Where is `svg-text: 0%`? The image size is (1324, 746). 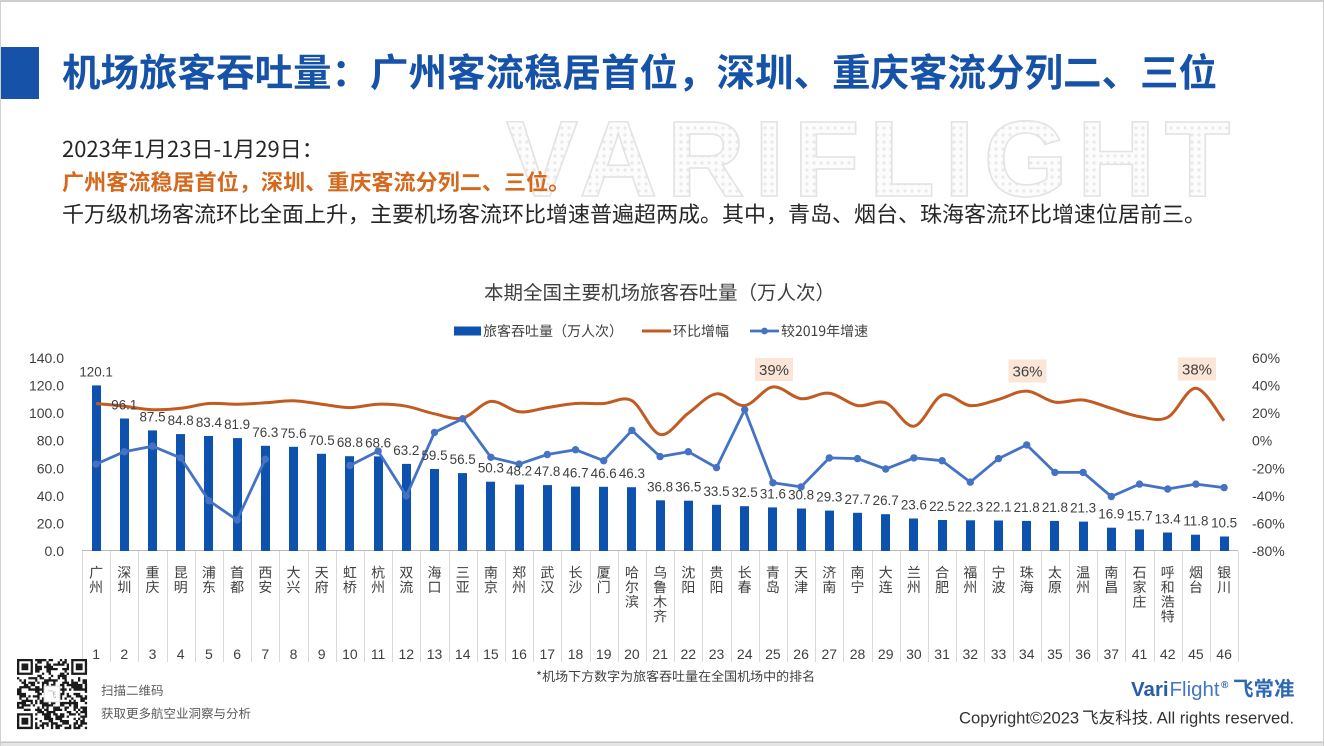 svg-text: 0% is located at coordinates (1262, 441).